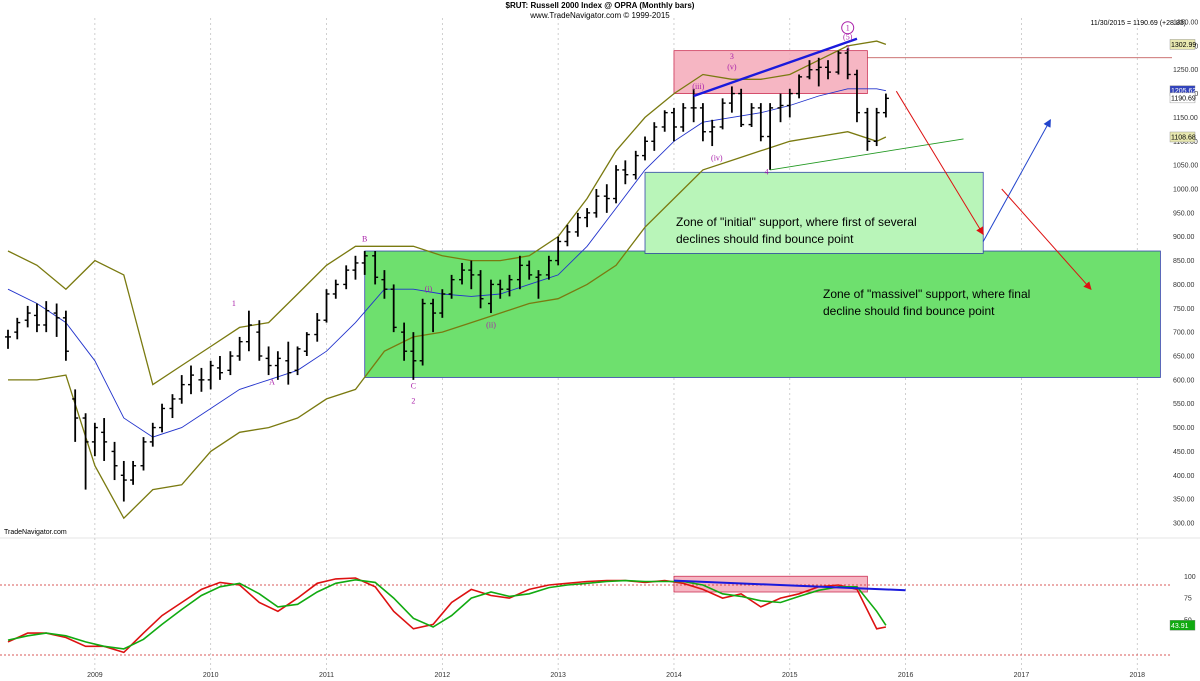 This screenshot has height=681, width=1200. Describe the element at coordinates (491, 324) in the screenshot. I see `wave-label: (ii)` at that location.